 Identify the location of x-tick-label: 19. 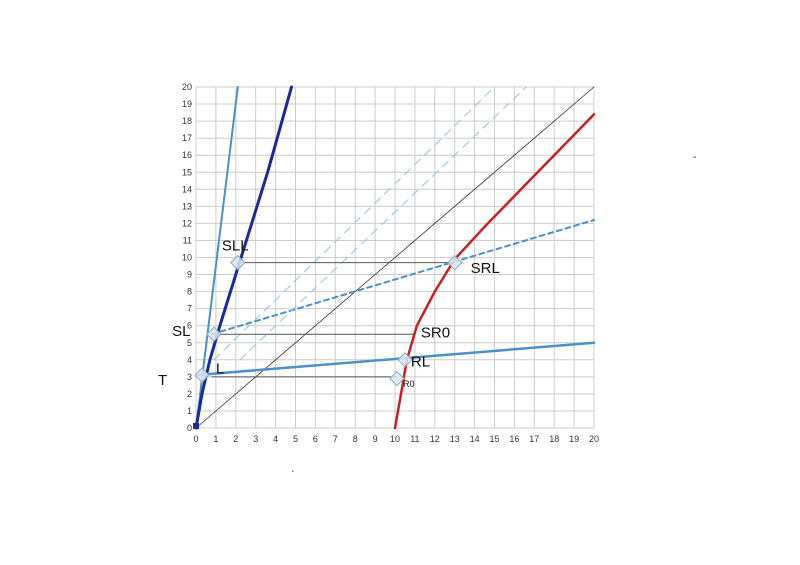
(574, 439).